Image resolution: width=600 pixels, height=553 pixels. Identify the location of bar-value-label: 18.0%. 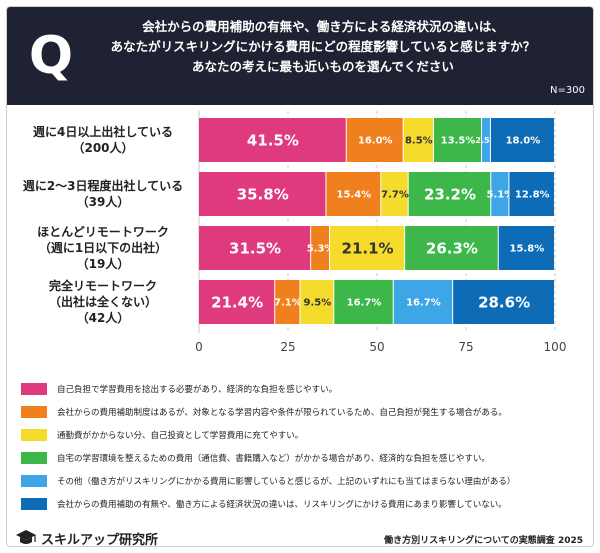
(523, 141).